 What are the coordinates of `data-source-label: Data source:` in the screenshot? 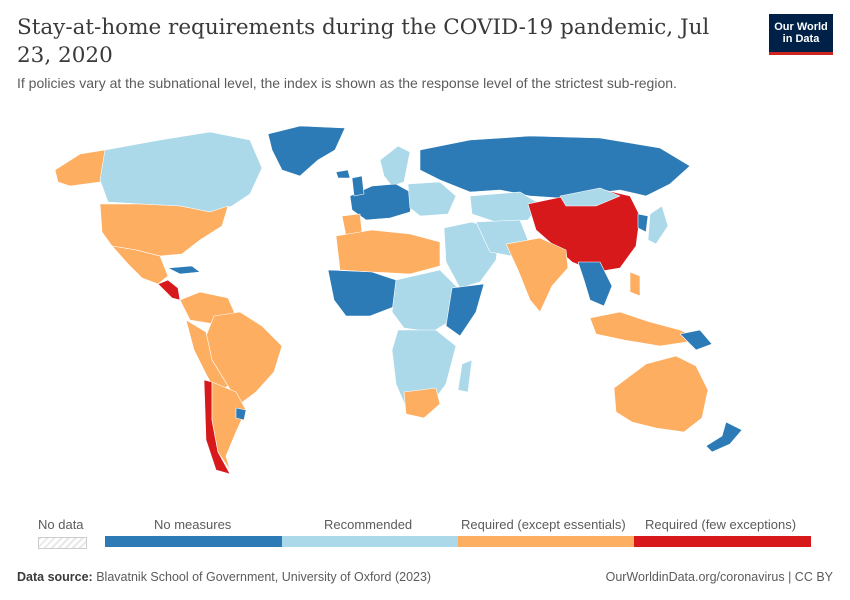 It's located at (55, 577).